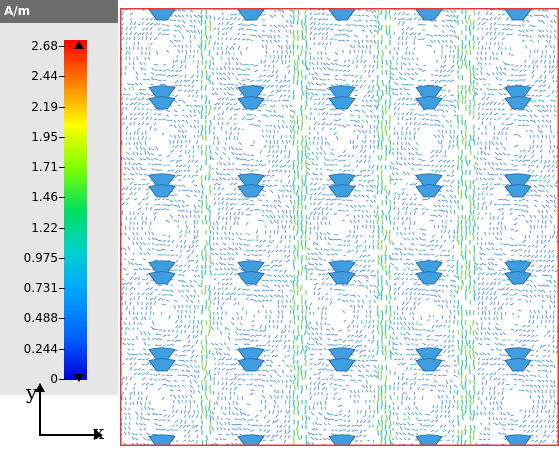 This screenshot has width=559, height=451. What do you see at coordinates (44, 227) in the screenshot?
I see `legend-tick-label: 1.22` at bounding box center [44, 227].